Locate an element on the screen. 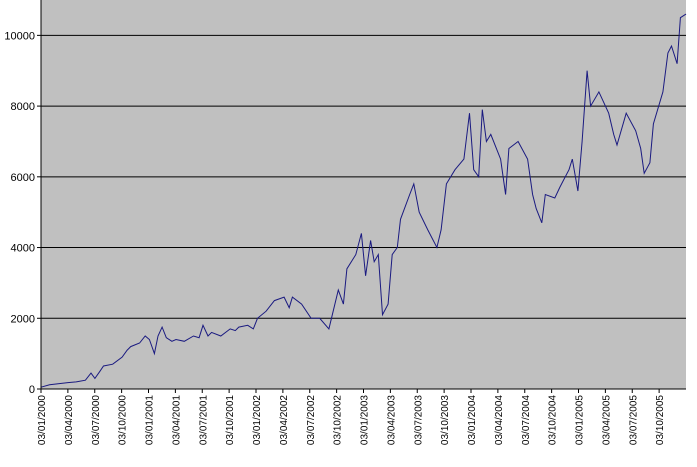  y-tick-label: 2000 is located at coordinates (23, 319).